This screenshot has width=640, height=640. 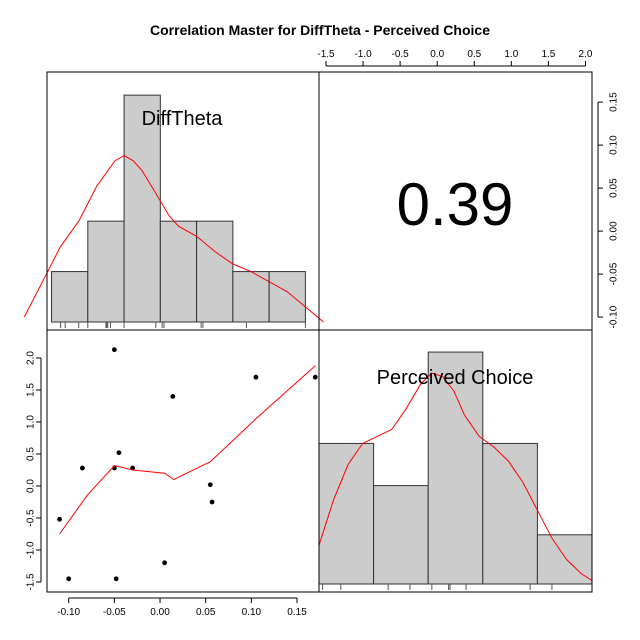 What do you see at coordinates (363, 54) in the screenshot?
I see `top-tick-label: -1.0` at bounding box center [363, 54].